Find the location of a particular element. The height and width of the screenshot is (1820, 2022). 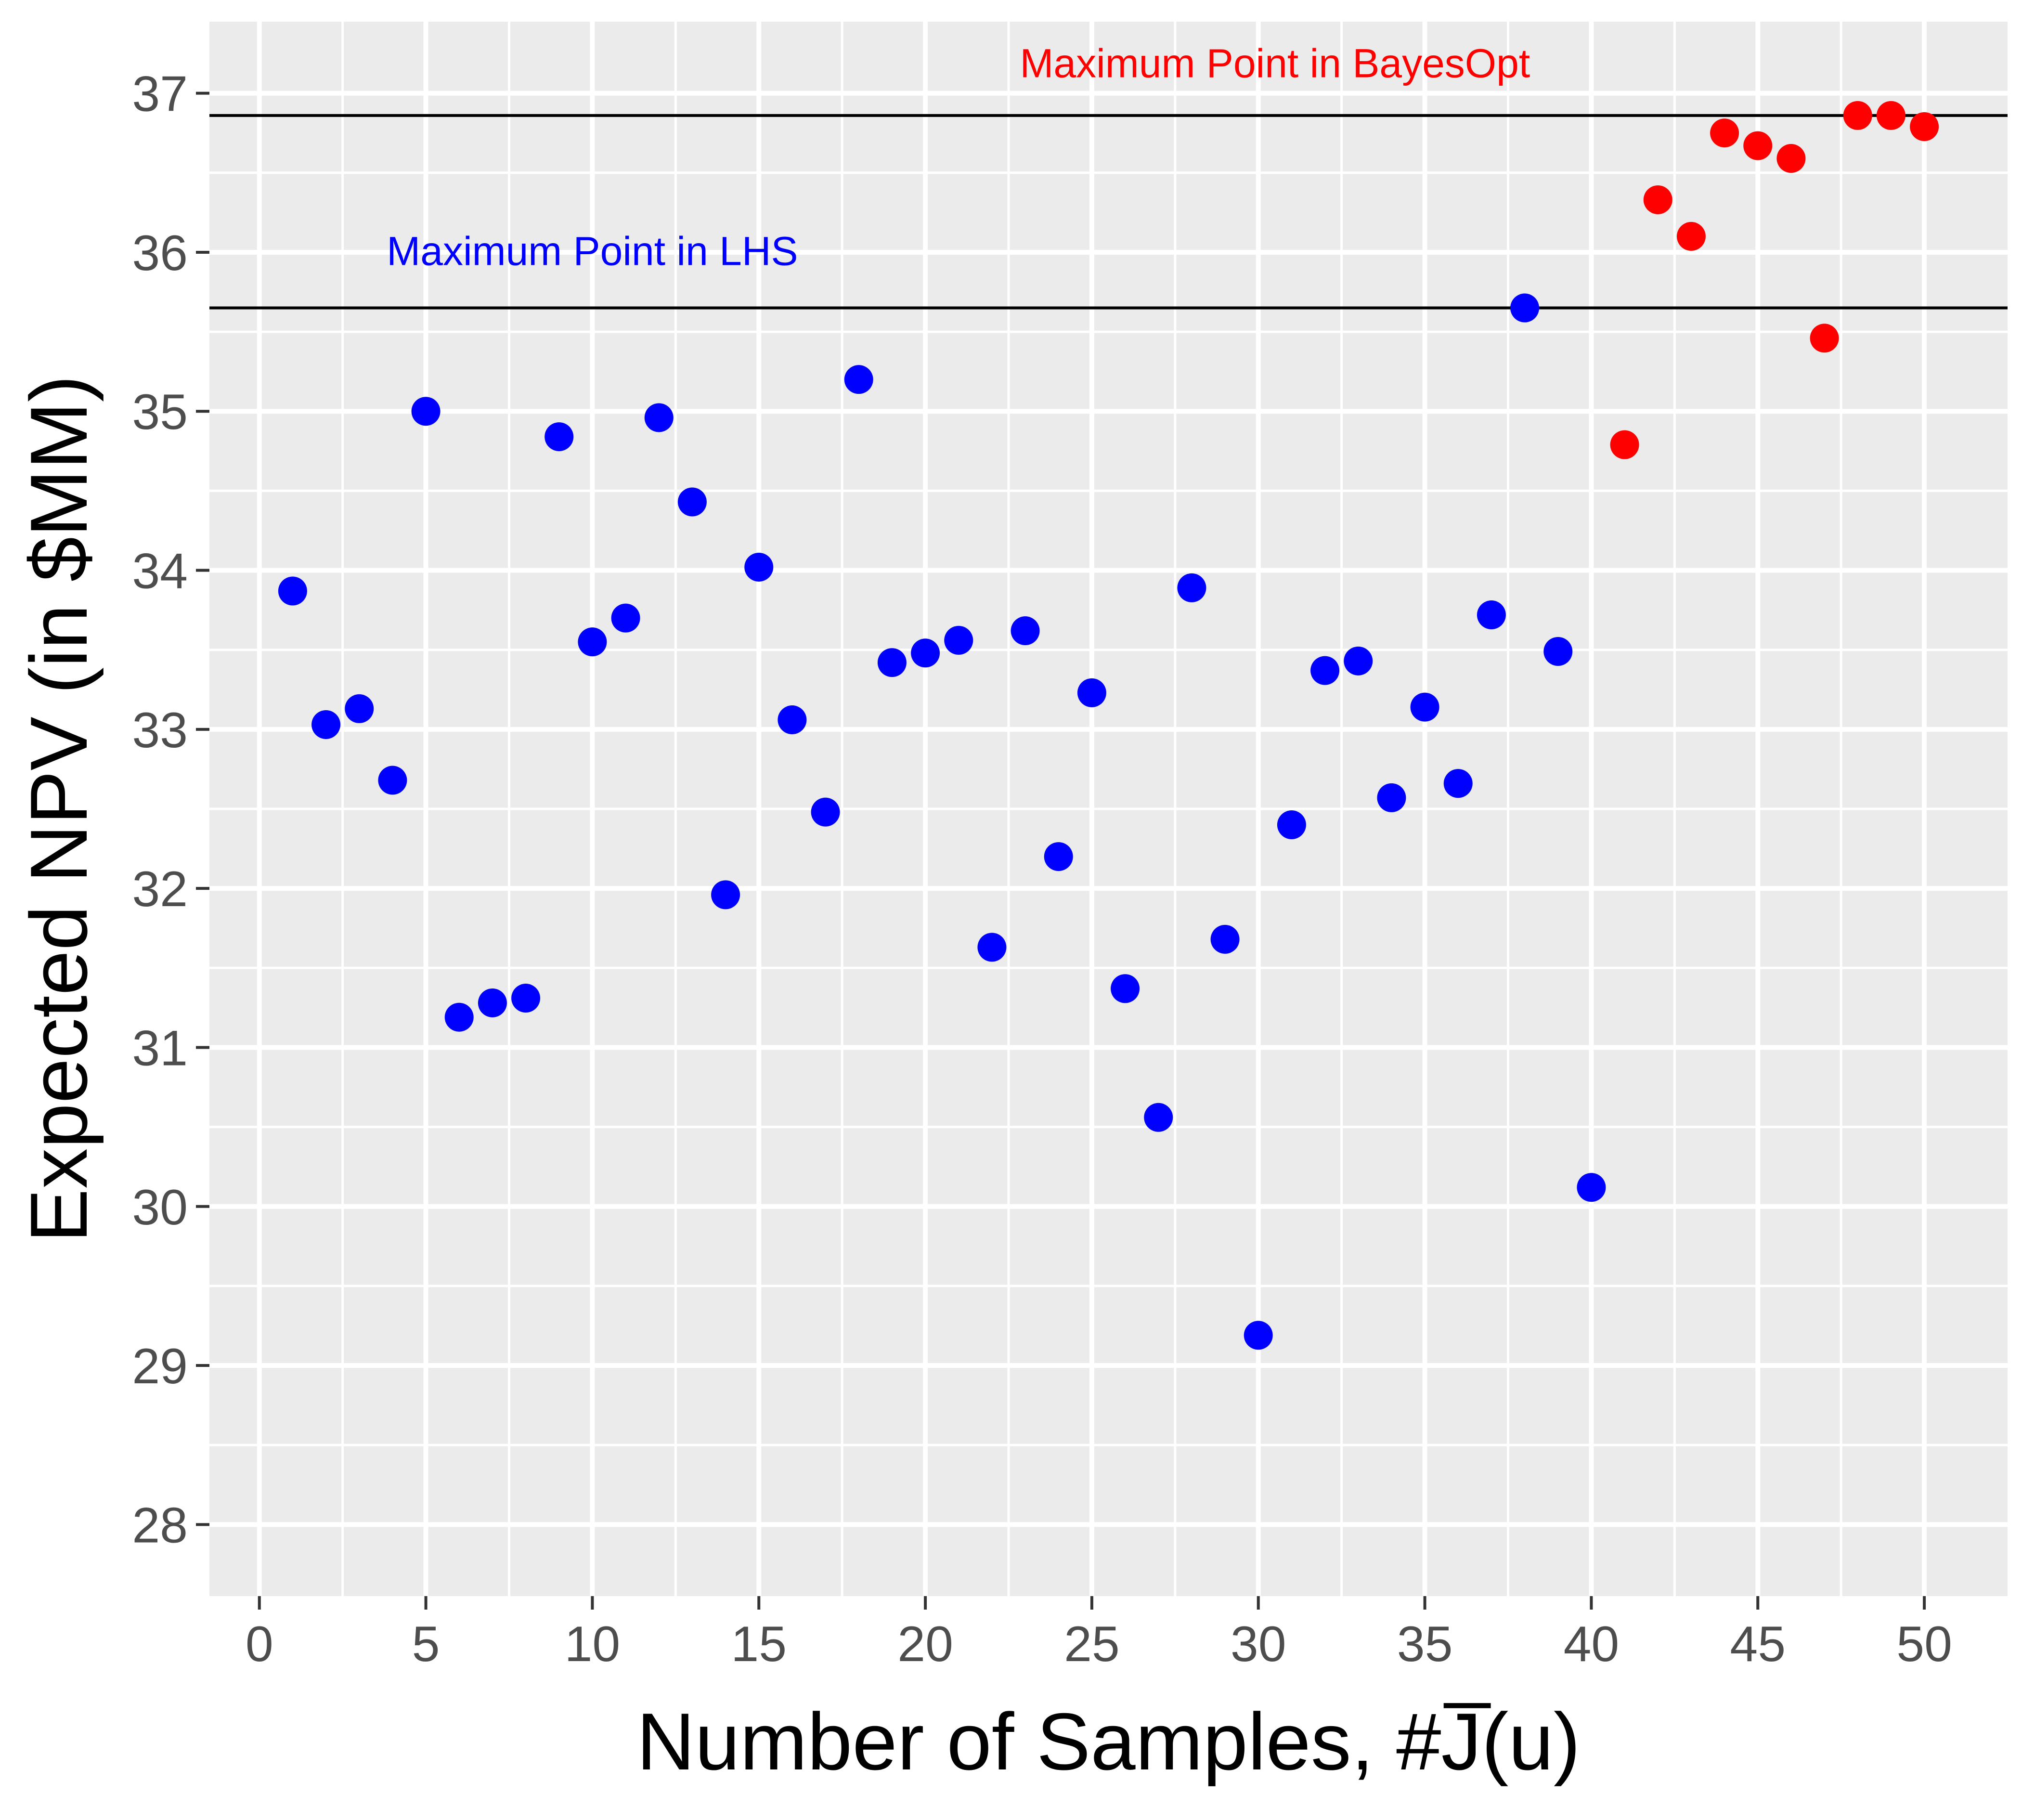

x-tick-label: 25 is located at coordinates (1092, 1644).